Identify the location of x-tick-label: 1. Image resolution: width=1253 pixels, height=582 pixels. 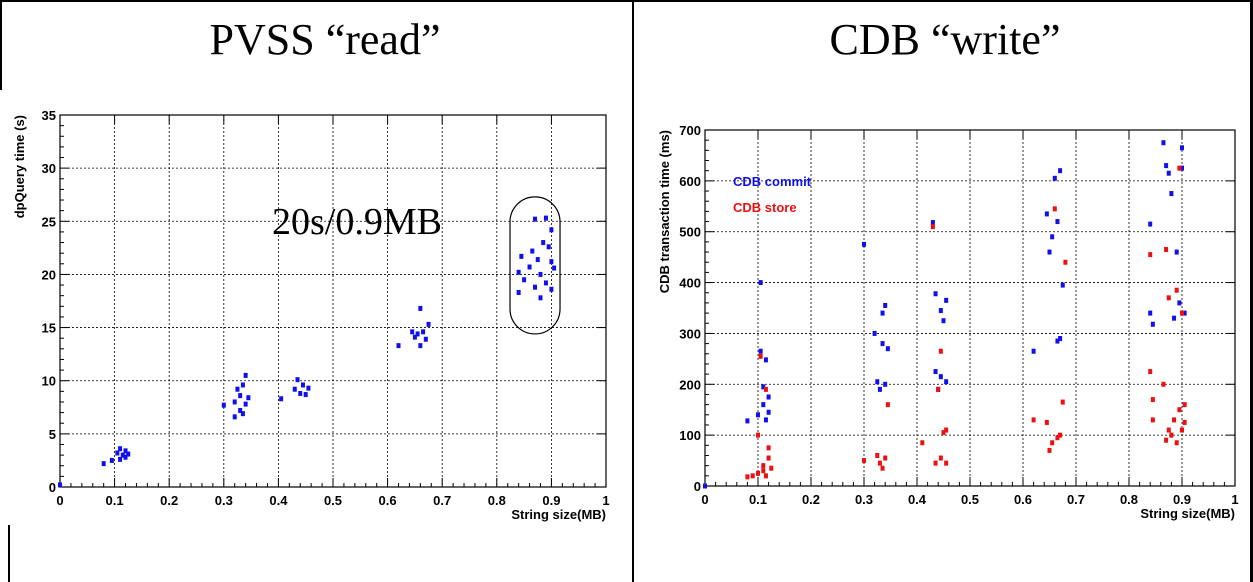
(605, 500).